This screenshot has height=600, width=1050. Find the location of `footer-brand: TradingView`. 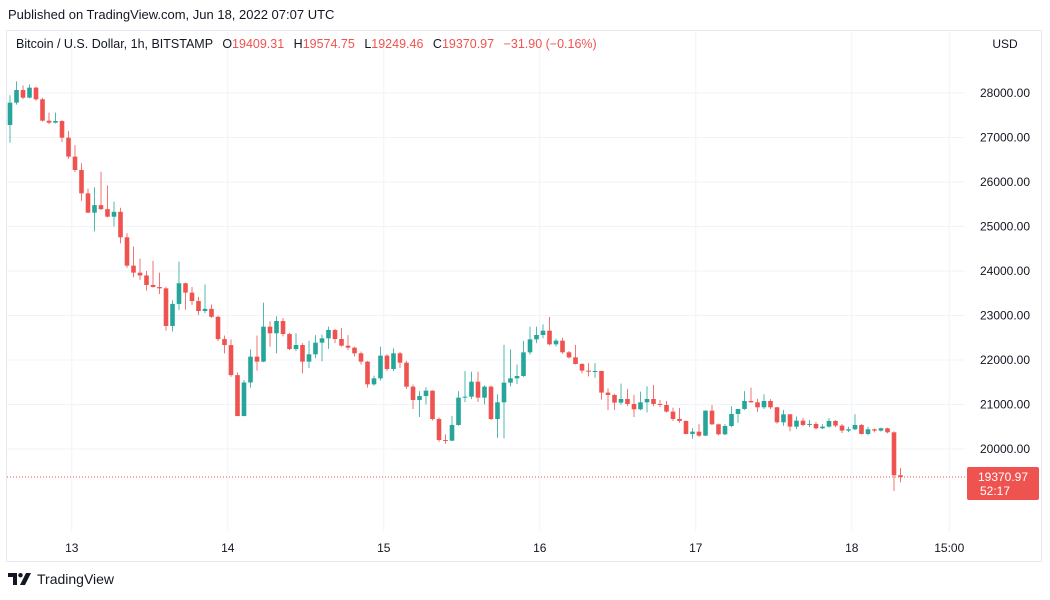

footer-brand: TradingView is located at coordinates (61, 579).